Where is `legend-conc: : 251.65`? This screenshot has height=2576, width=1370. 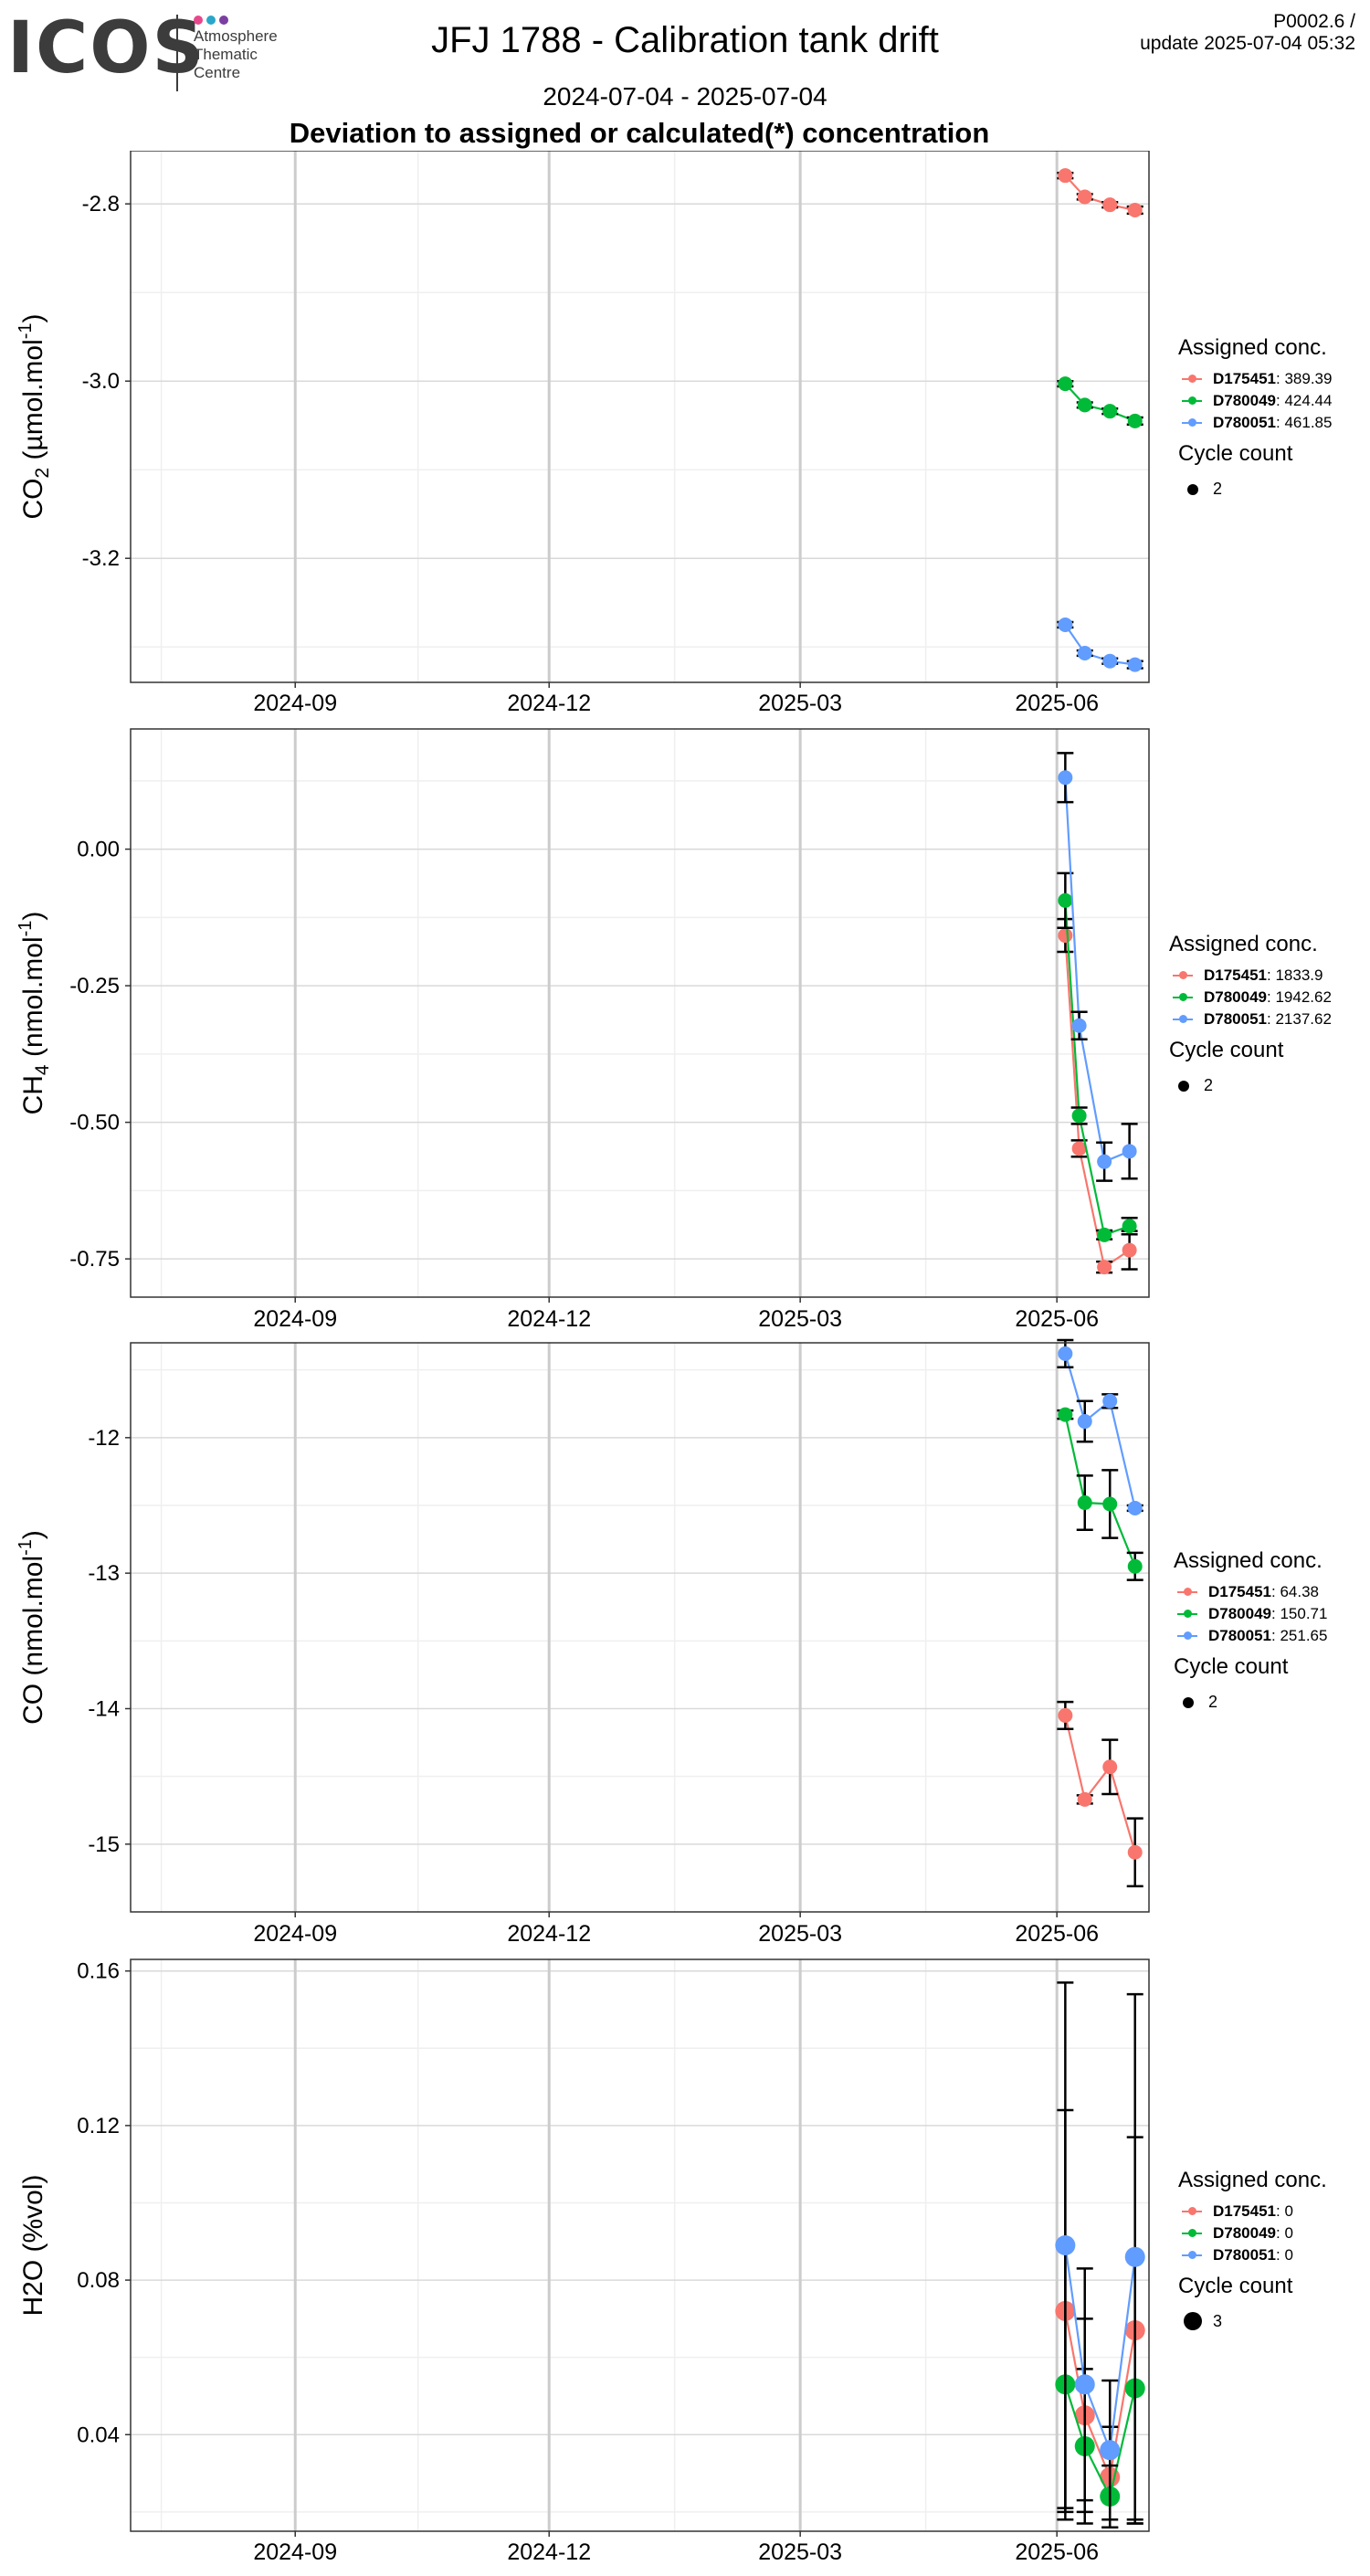
legend-conc: : 251.65 is located at coordinates (1299, 1635).